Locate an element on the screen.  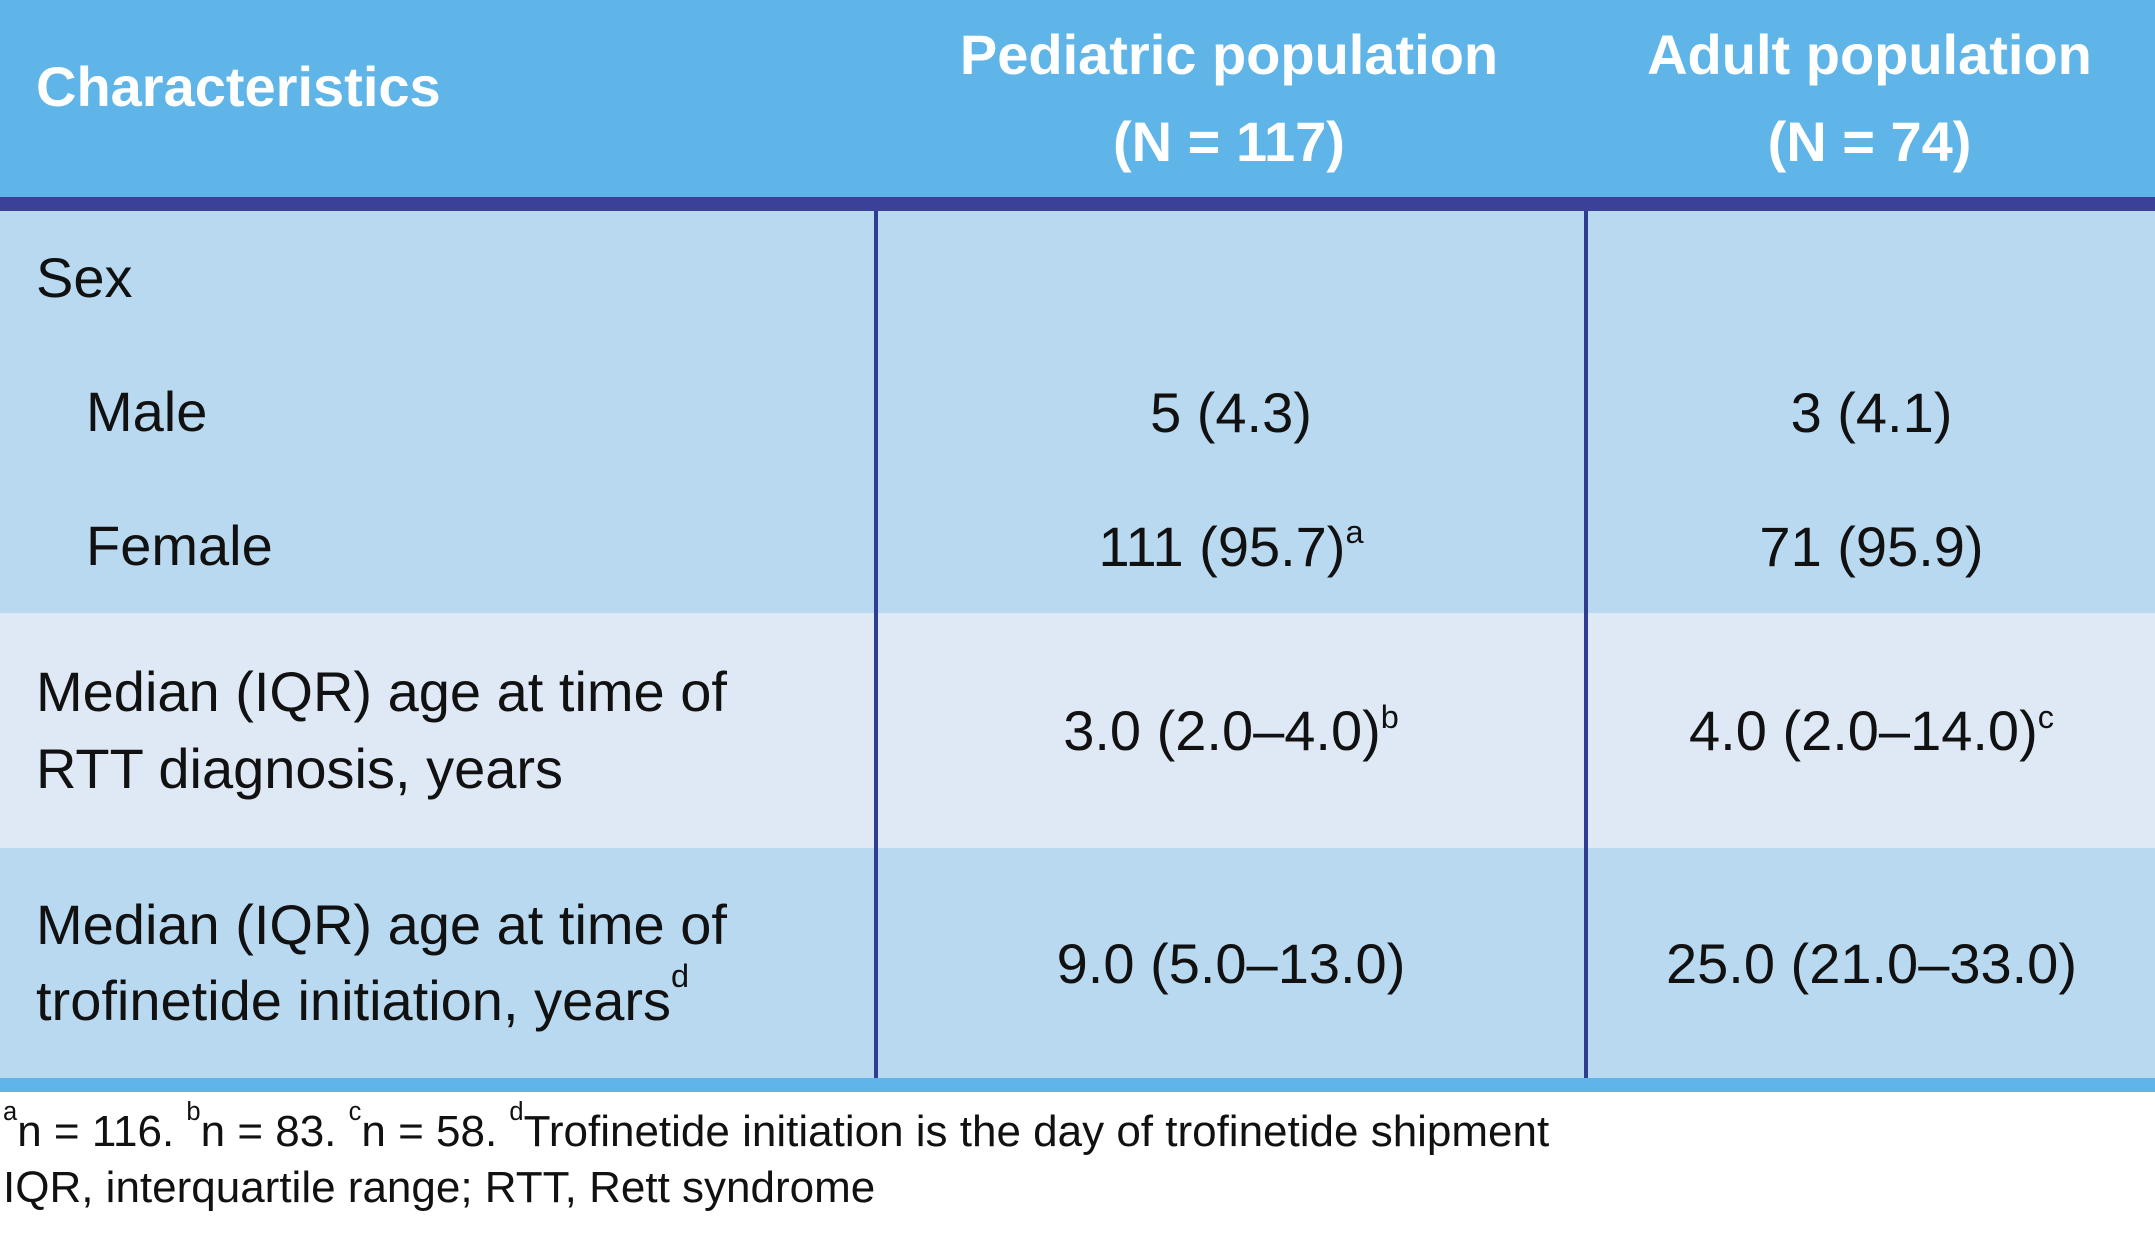
cell-female-pediatric: 111 (95.7) a is located at coordinates (1229, 546).